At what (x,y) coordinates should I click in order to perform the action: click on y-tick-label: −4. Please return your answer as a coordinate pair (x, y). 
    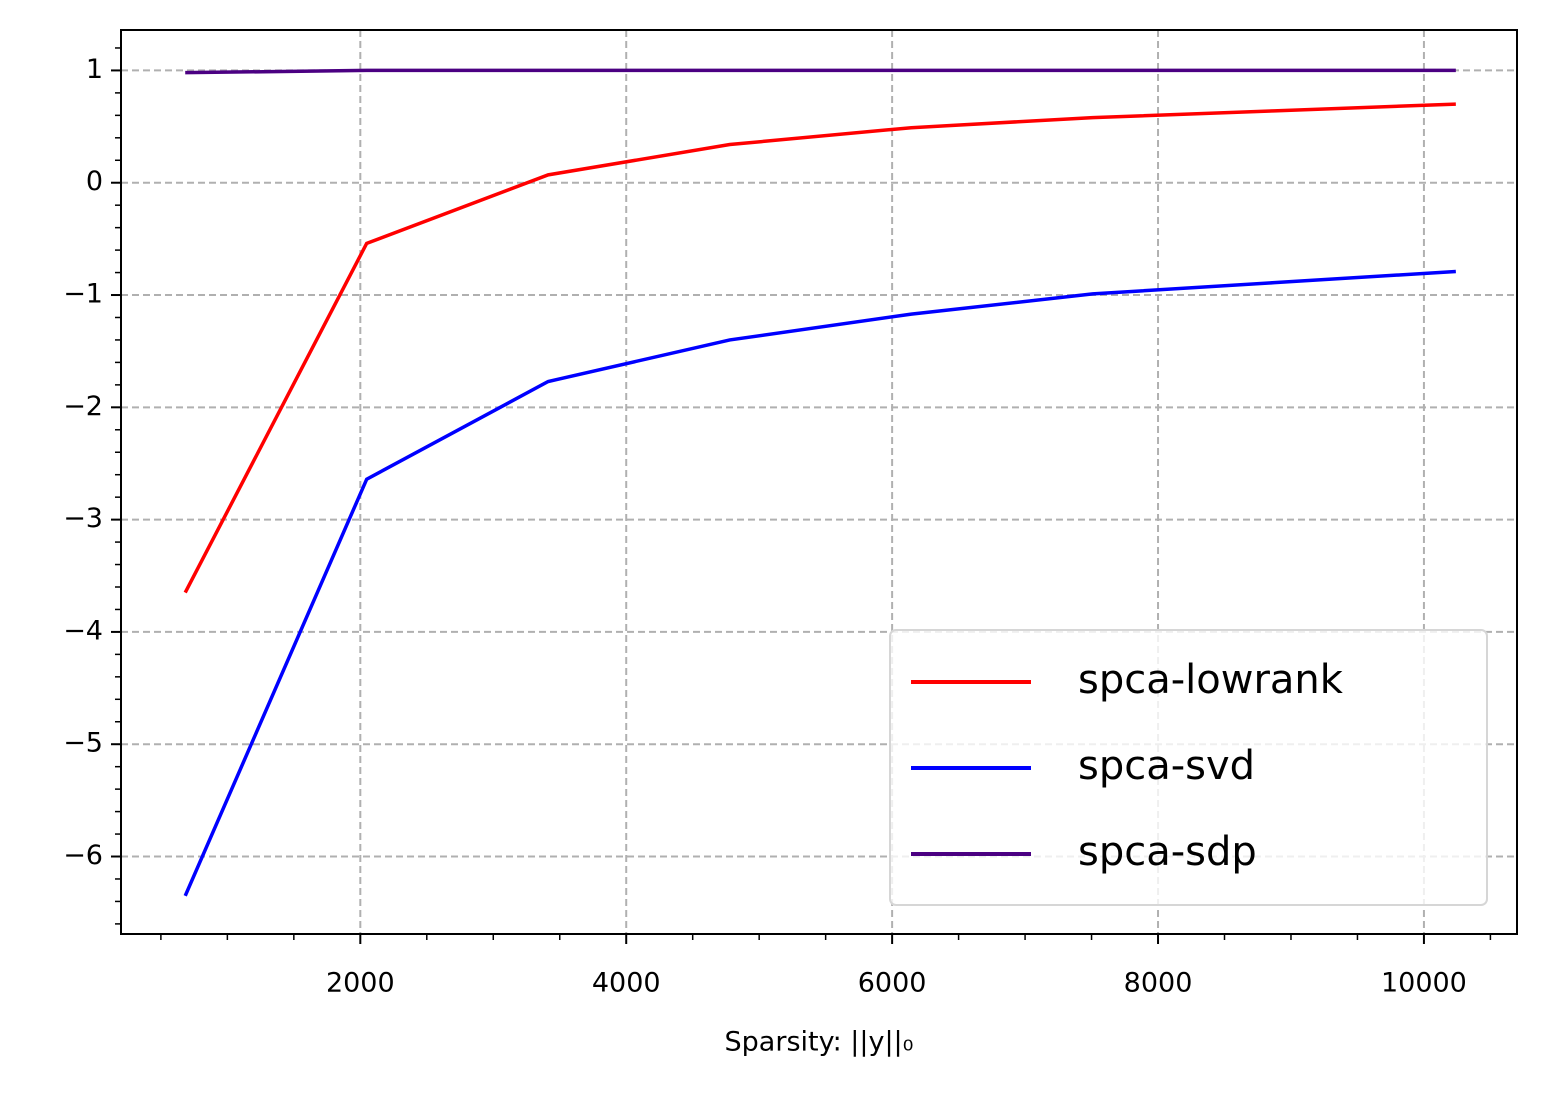
    Looking at the image, I should click on (83, 630).